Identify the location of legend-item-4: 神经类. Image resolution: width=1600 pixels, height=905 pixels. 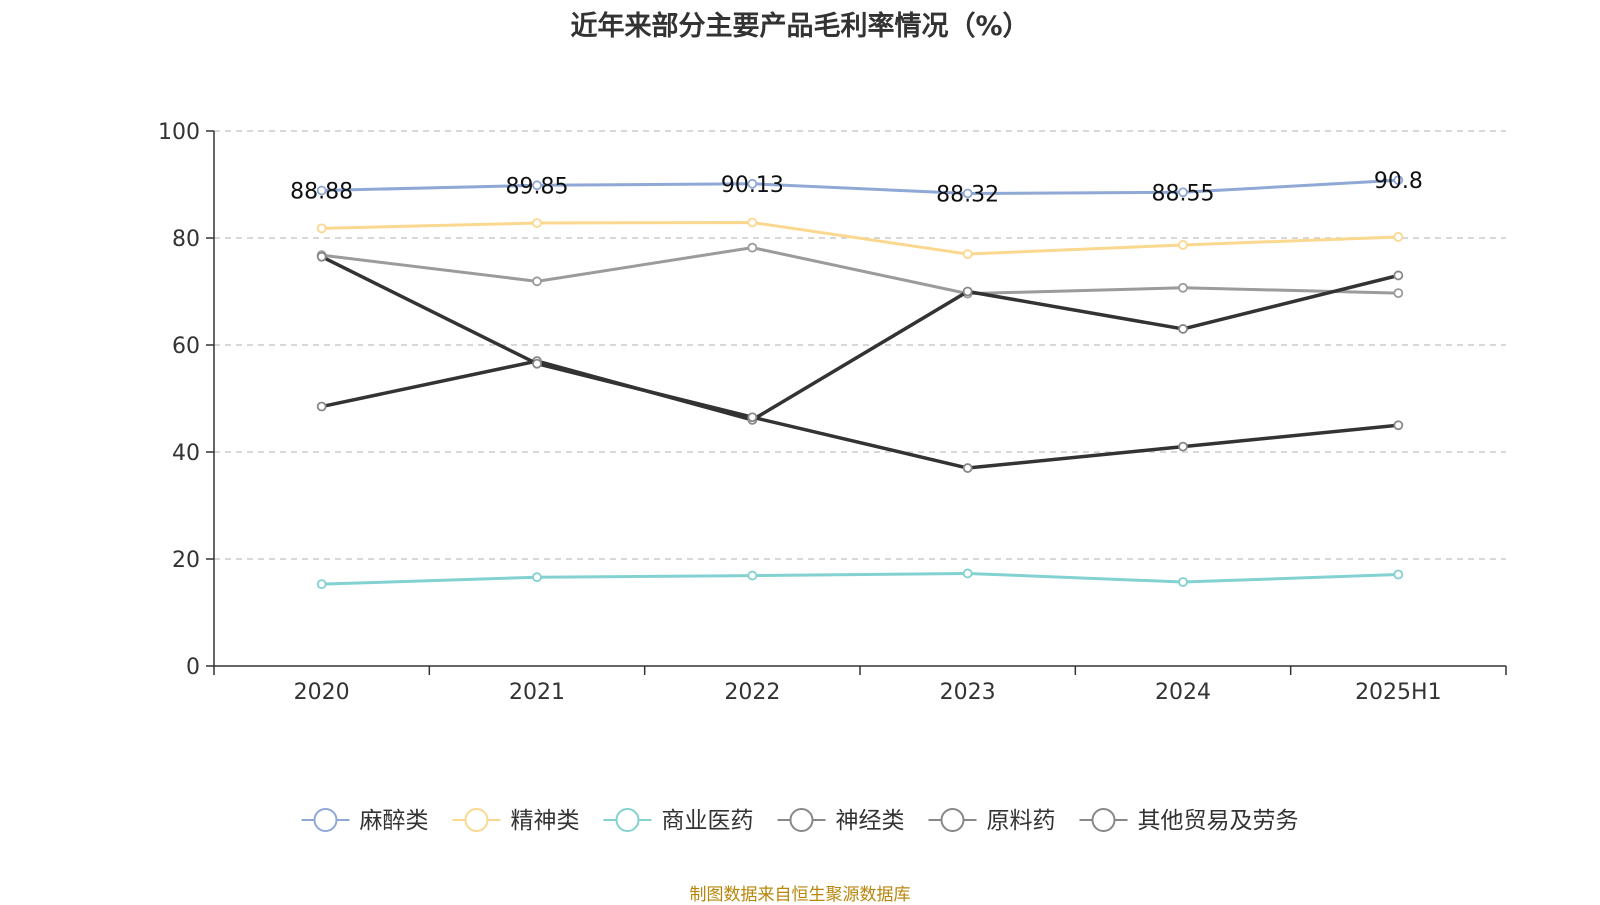
(841, 821).